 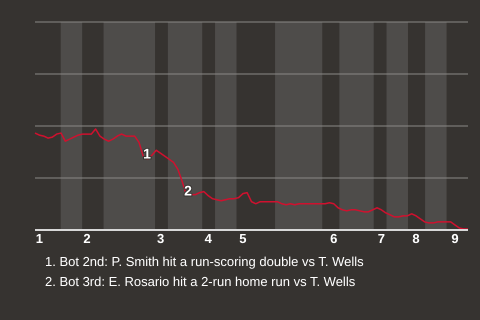 What do you see at coordinates (200, 282) in the screenshot?
I see `text: 2. Bot 3rd: E. Rosario hit a 2-run home run vs T. Wells` at bounding box center [200, 282].